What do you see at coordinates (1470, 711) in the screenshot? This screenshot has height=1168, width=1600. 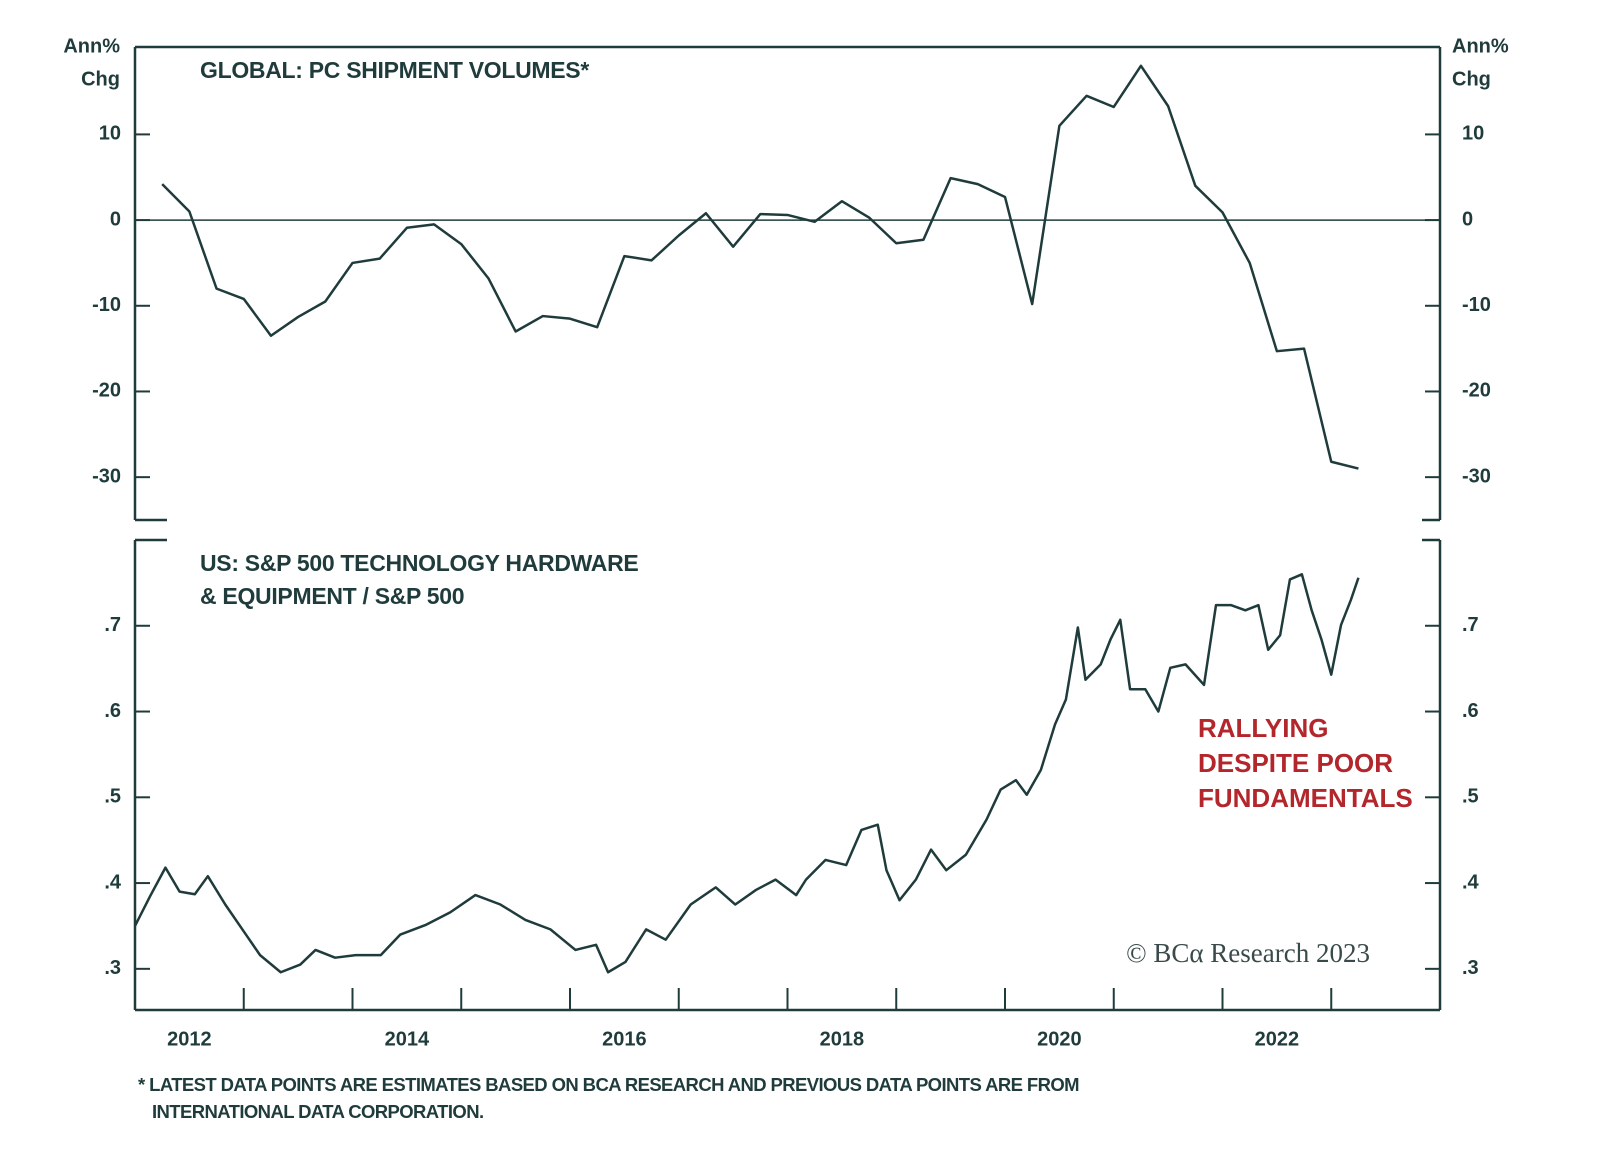 I see `y2-tick-label: .6` at bounding box center [1470, 711].